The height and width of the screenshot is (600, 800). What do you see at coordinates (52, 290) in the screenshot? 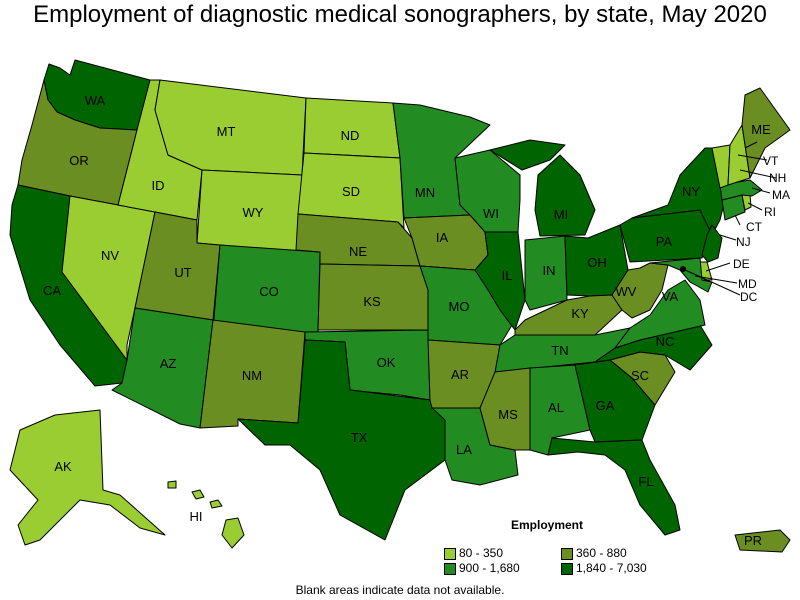
I see `state-label-ca: CA` at bounding box center [52, 290].